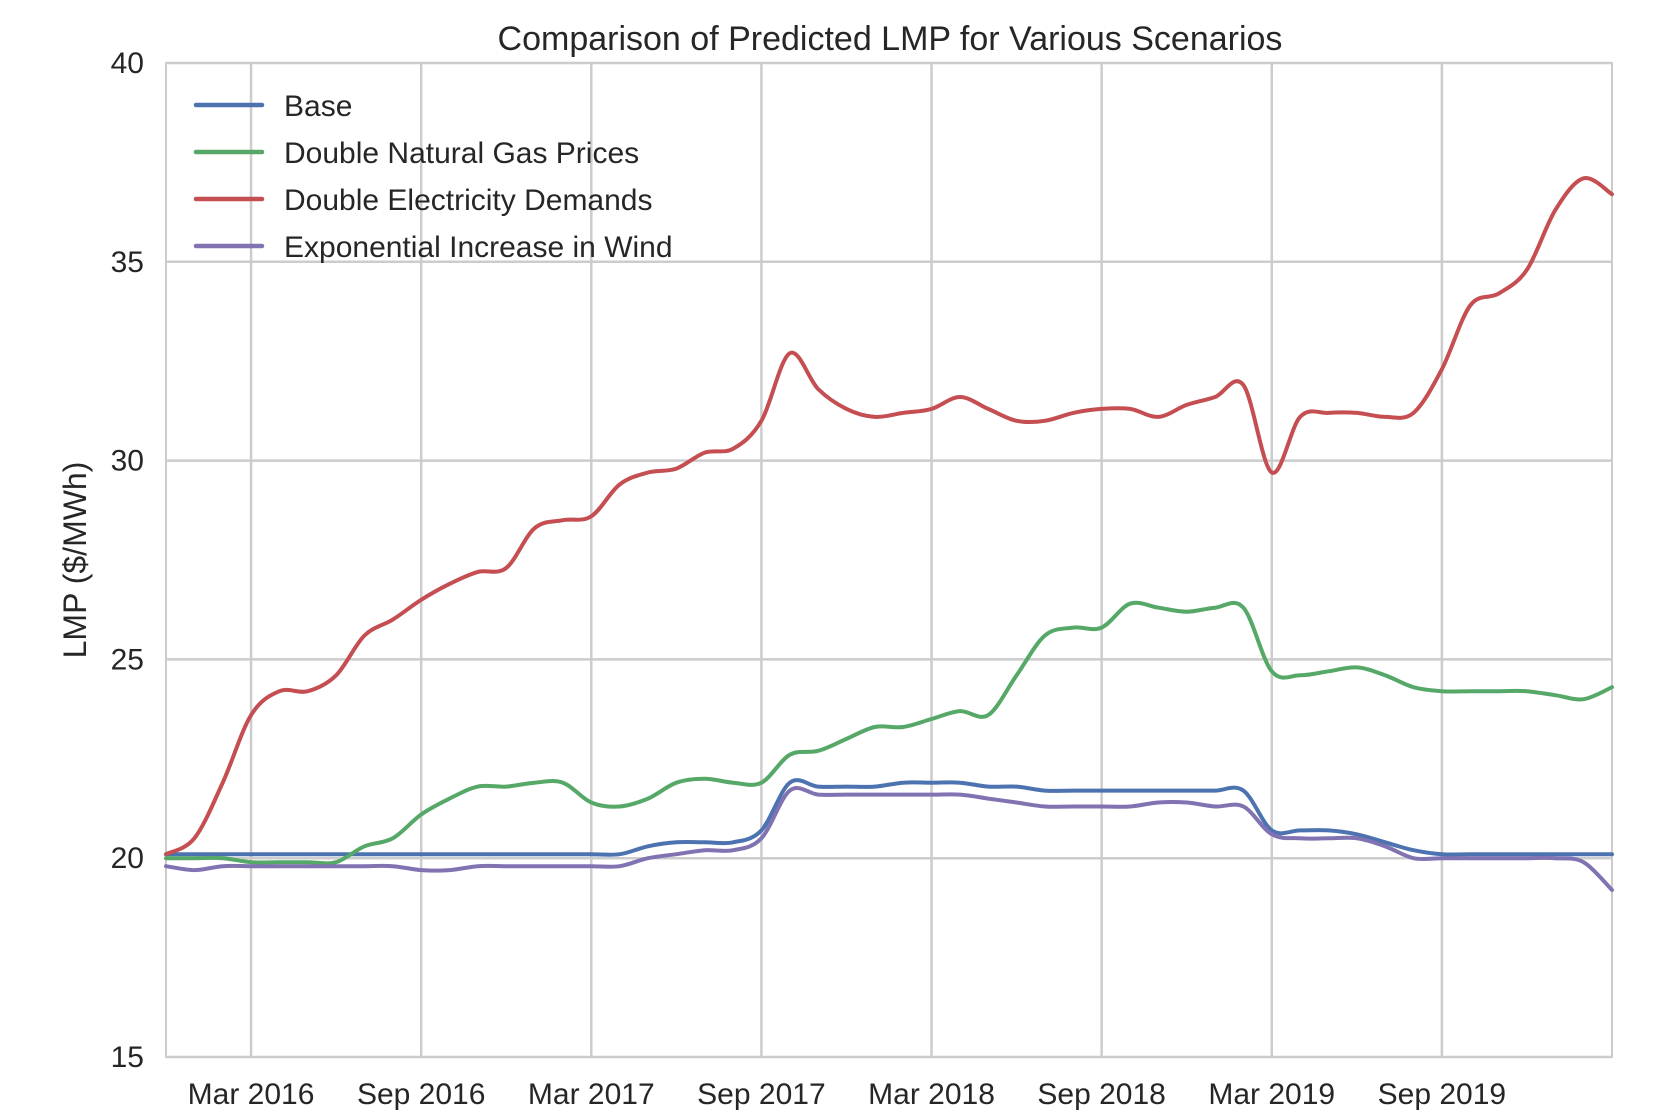  I want to click on x-tick-label: Sep 2017, so click(761, 1094).